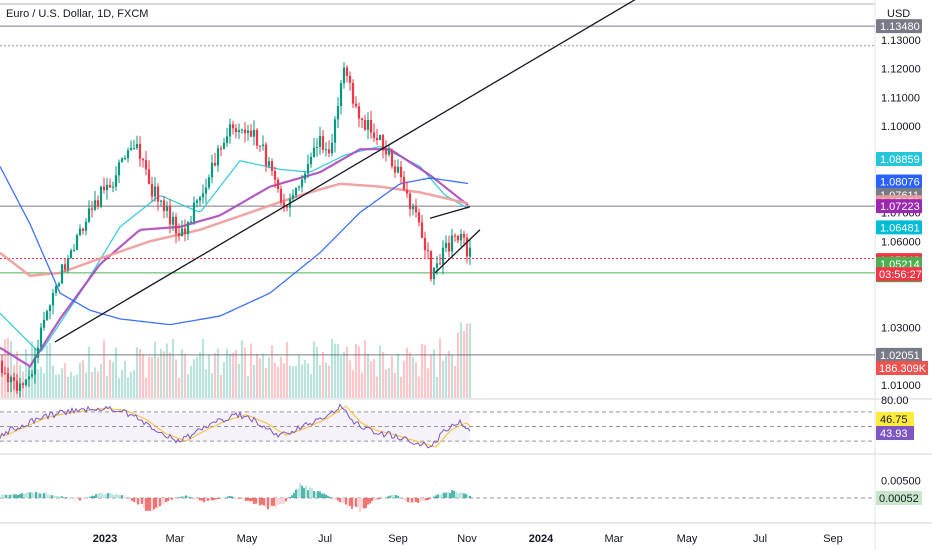  I want to click on countdown-text: 03:56:27, so click(900, 275).